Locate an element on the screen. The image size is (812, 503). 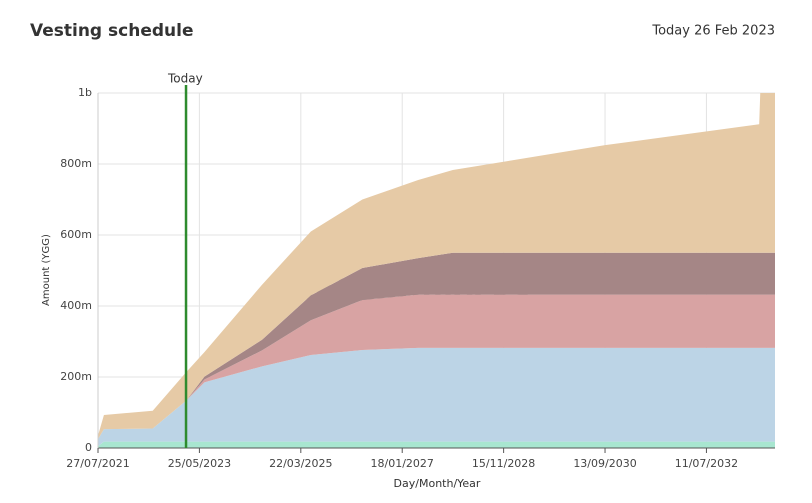
x-tick-label: 22/03/2025 is located at coordinates (300, 463).